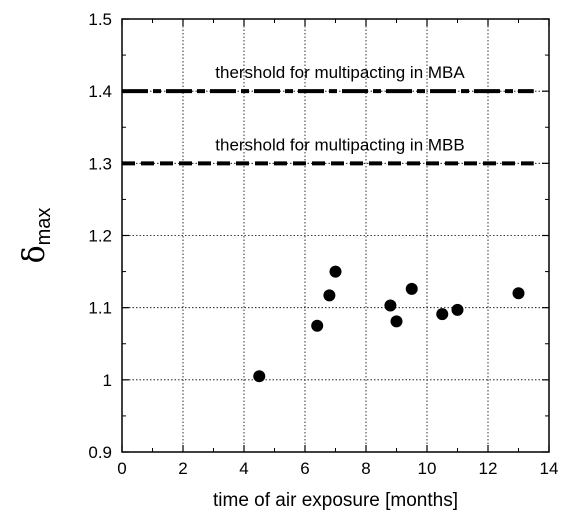 The height and width of the screenshot is (514, 570). I want to click on y-tick-label: 1.3, so click(100, 163).